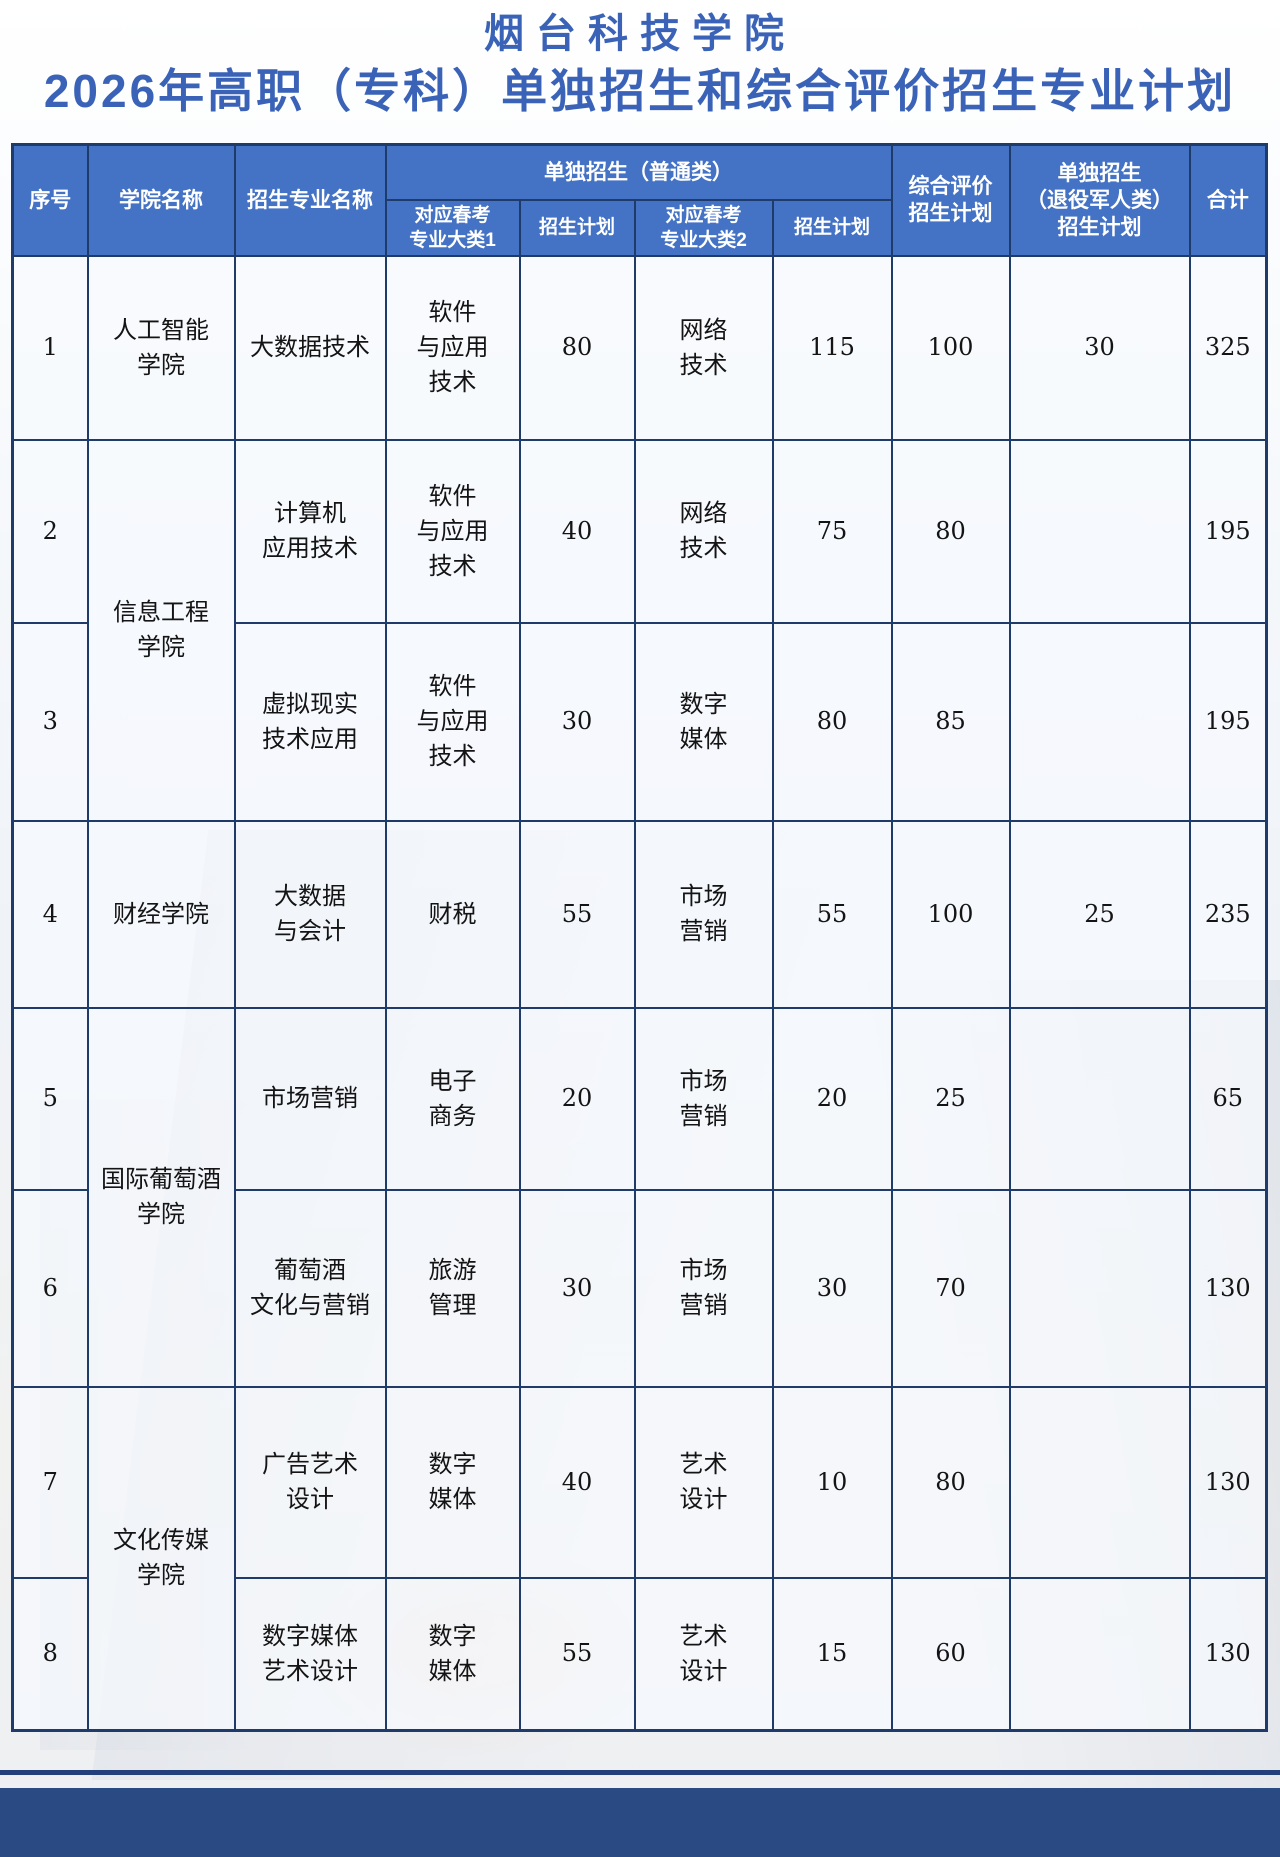  What do you see at coordinates (1099, 1654) in the screenshot?
I see `row-8-veteran-plan` at bounding box center [1099, 1654].